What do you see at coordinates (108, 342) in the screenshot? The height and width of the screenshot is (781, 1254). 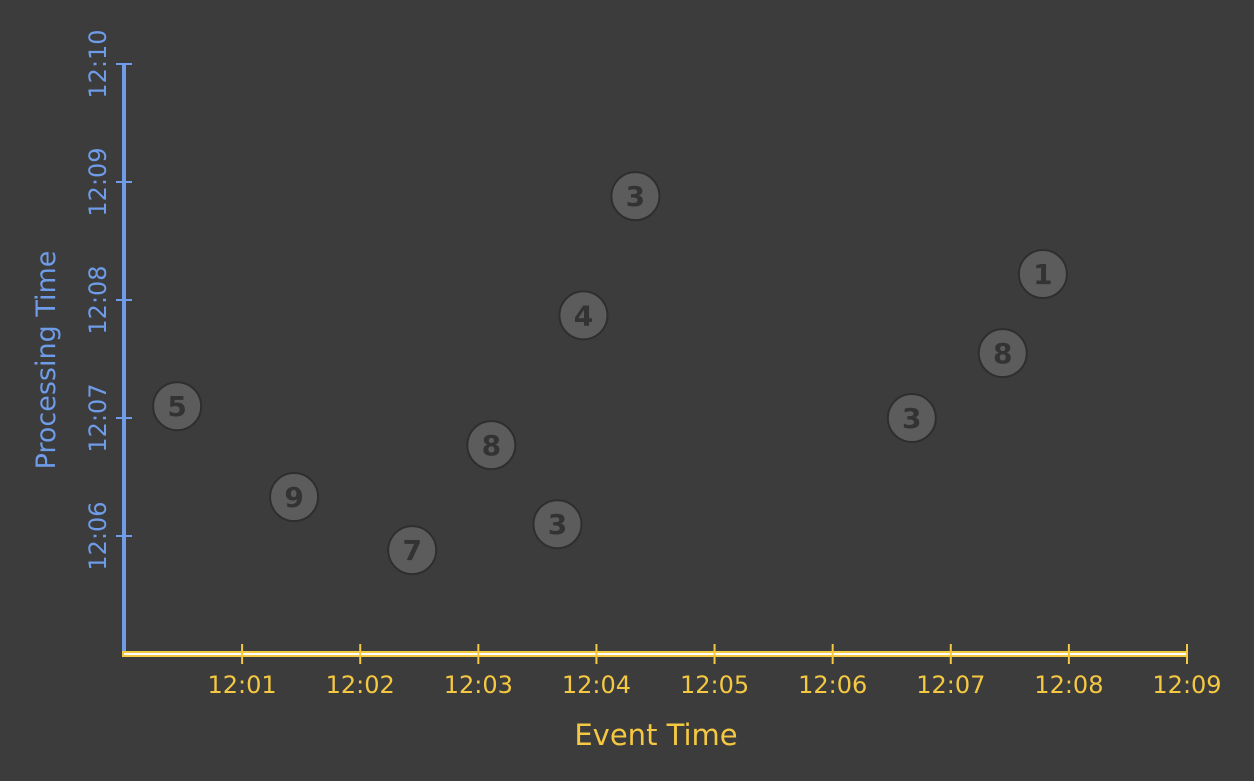 I see `y-axis: 12:06 12:07 12:08 12:09 12:10` at bounding box center [108, 342].